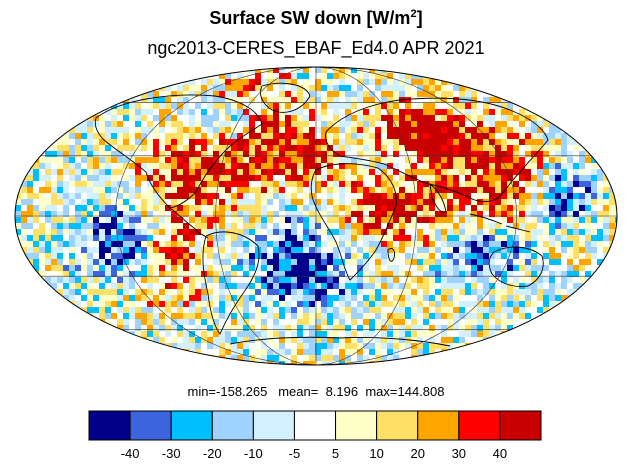 This screenshot has width=632, height=468. What do you see at coordinates (516, 266) in the screenshot?
I see `coastline-australia` at bounding box center [516, 266].